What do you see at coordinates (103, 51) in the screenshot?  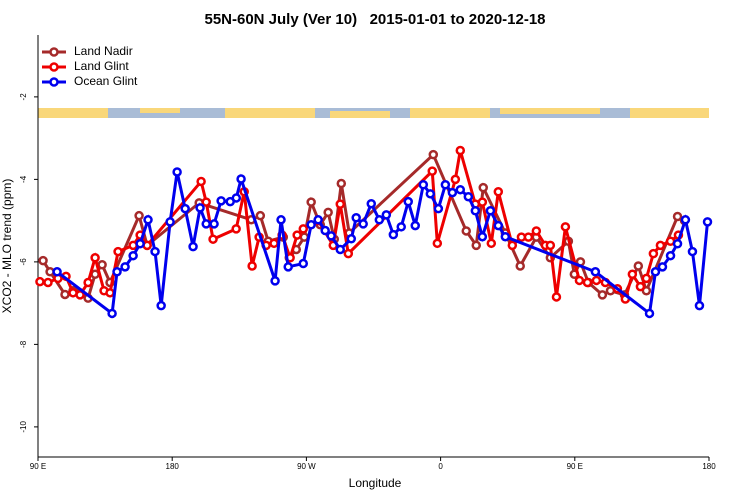 I see `legend-label: Land Nadir` at bounding box center [103, 51].